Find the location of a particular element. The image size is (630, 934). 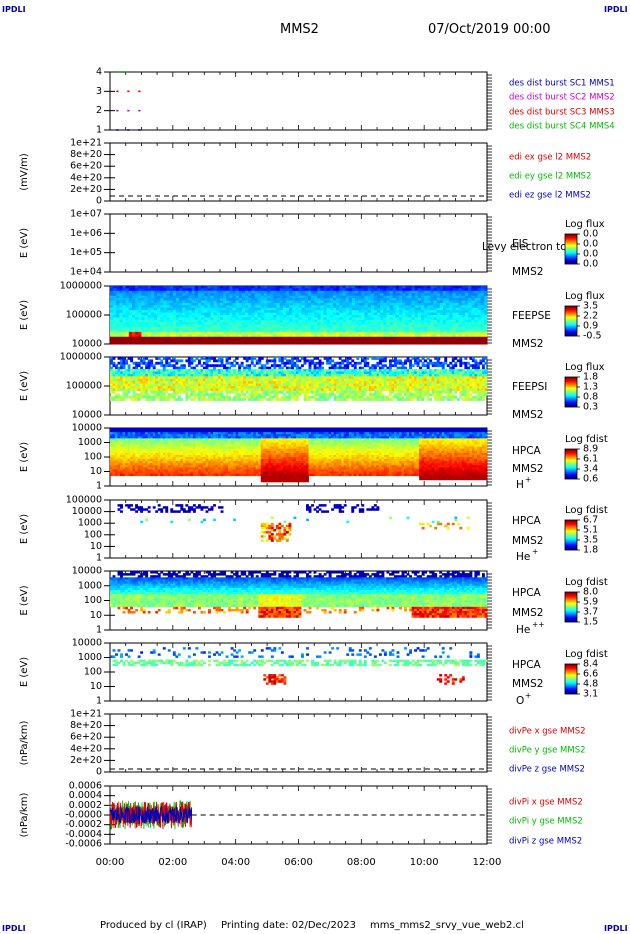

colorbar-title: Log flux is located at coordinates (585, 296).